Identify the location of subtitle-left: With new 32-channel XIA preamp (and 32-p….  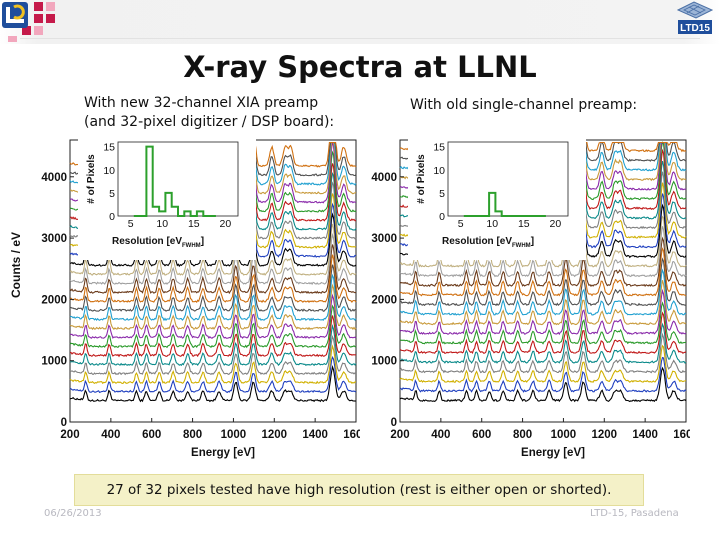
(209, 113).